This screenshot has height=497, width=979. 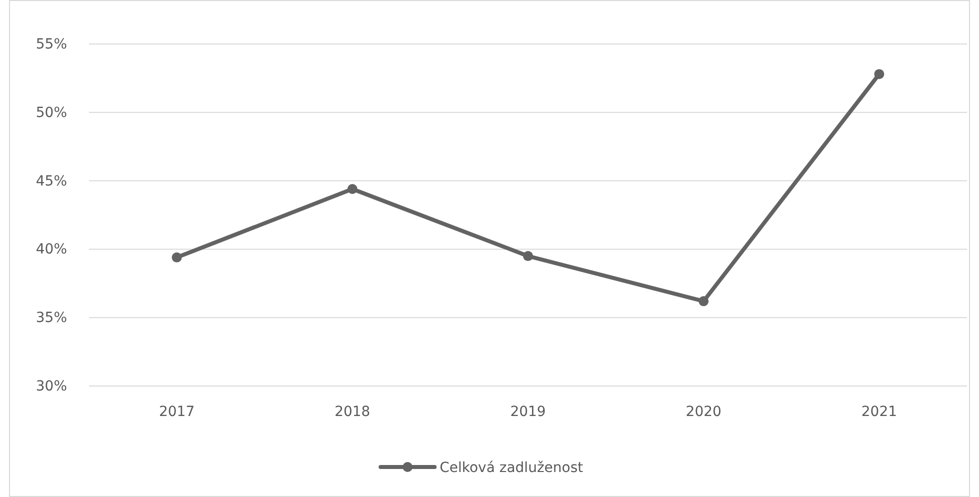 What do you see at coordinates (176, 412) in the screenshot?
I see `x-tick-label: 2017` at bounding box center [176, 412].